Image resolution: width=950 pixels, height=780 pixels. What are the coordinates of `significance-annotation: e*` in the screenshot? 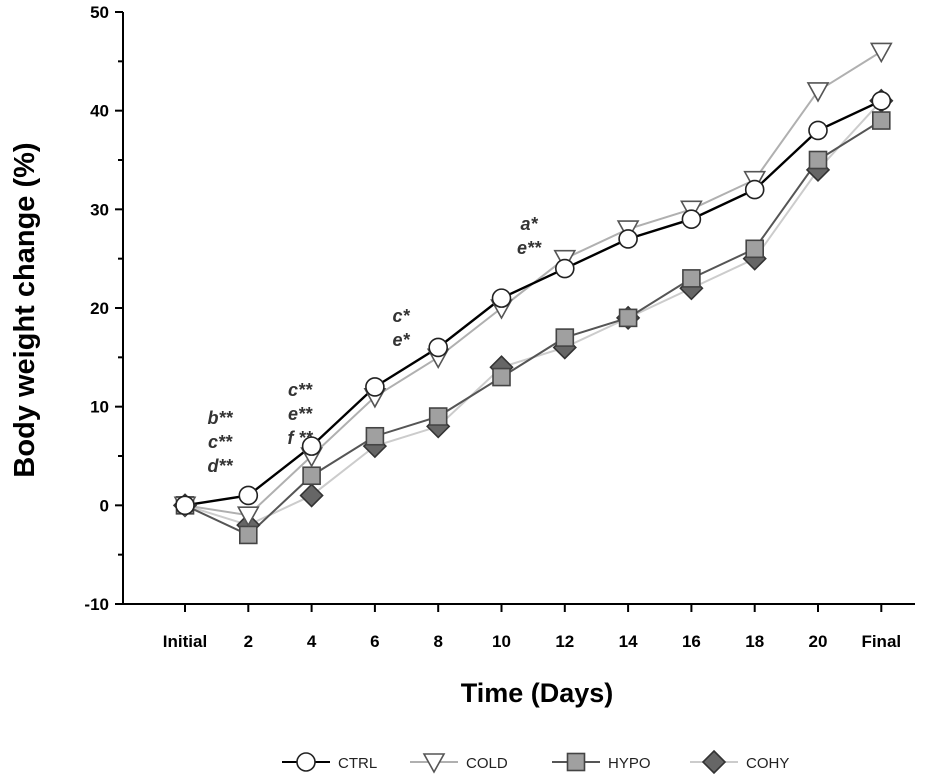 It's located at (401, 340).